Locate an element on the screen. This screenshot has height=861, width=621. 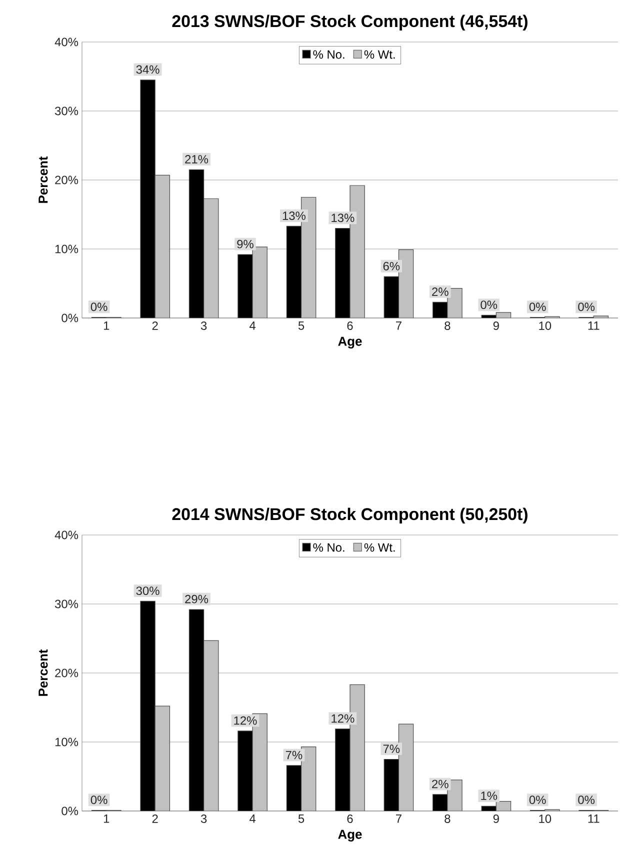
data-label: 9% is located at coordinates (245, 244).